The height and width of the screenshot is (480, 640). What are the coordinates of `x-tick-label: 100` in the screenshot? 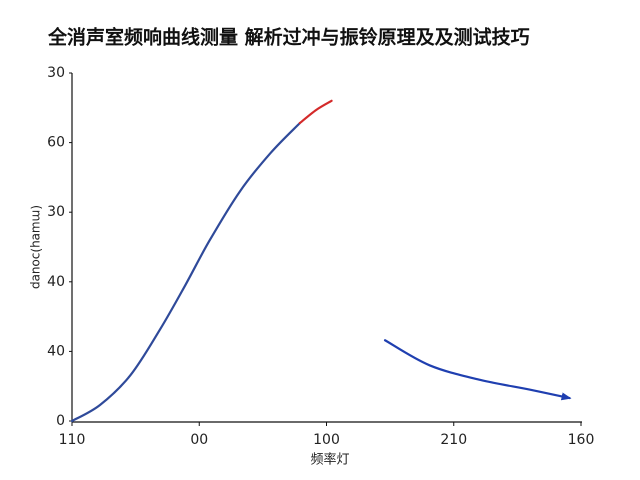 It's located at (326, 440).